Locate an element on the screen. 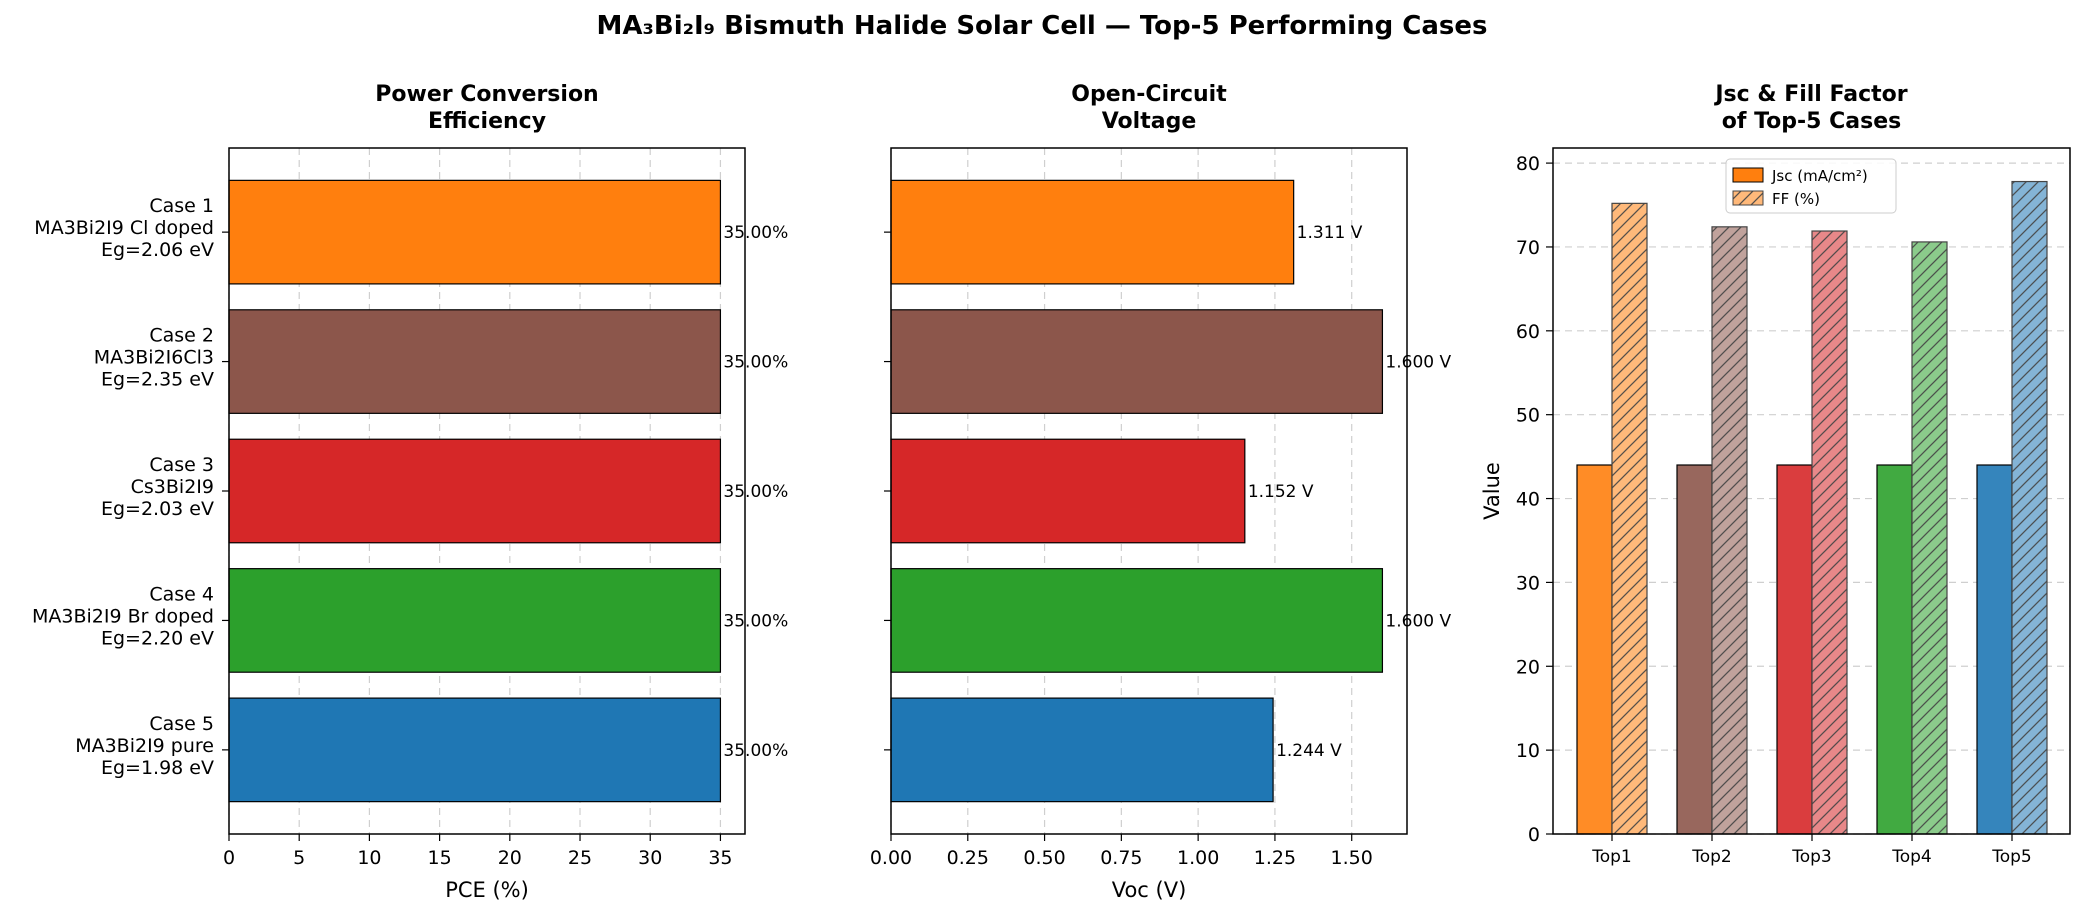 The height and width of the screenshot is (916, 2084). pce-category-label: MA3Bi2I9 Cl doped is located at coordinates (124, 228).